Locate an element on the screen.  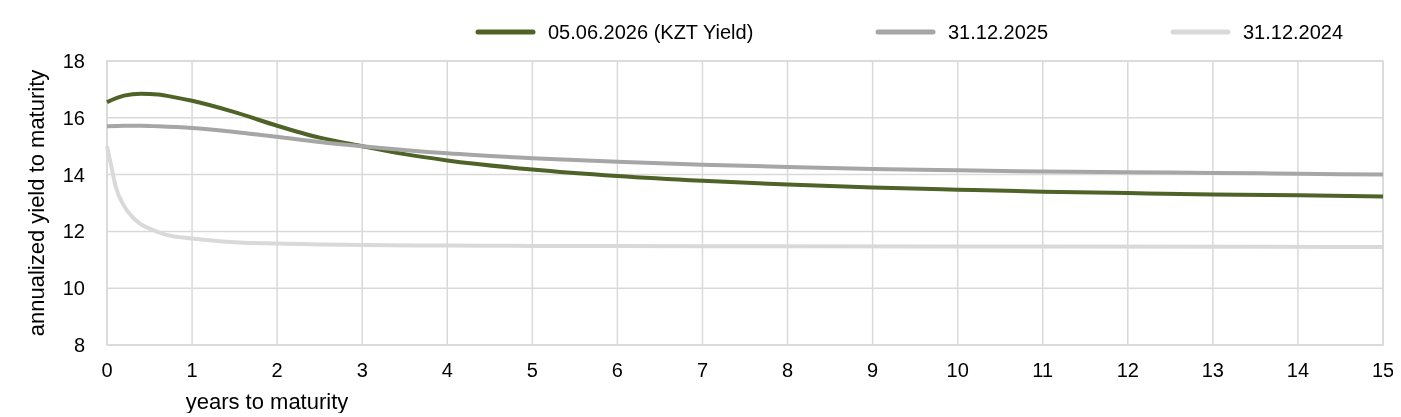
x-tick-label: 6 is located at coordinates (617, 370).